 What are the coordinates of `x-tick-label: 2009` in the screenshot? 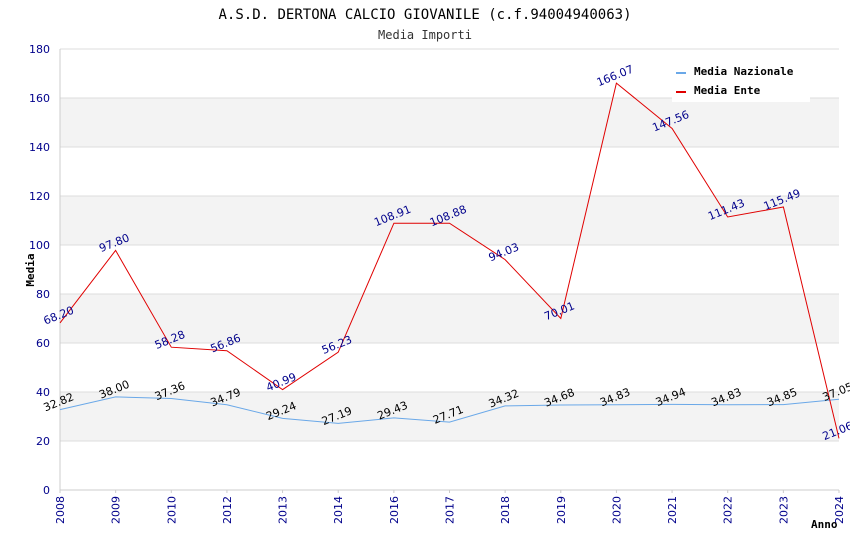 It's located at (116, 510).